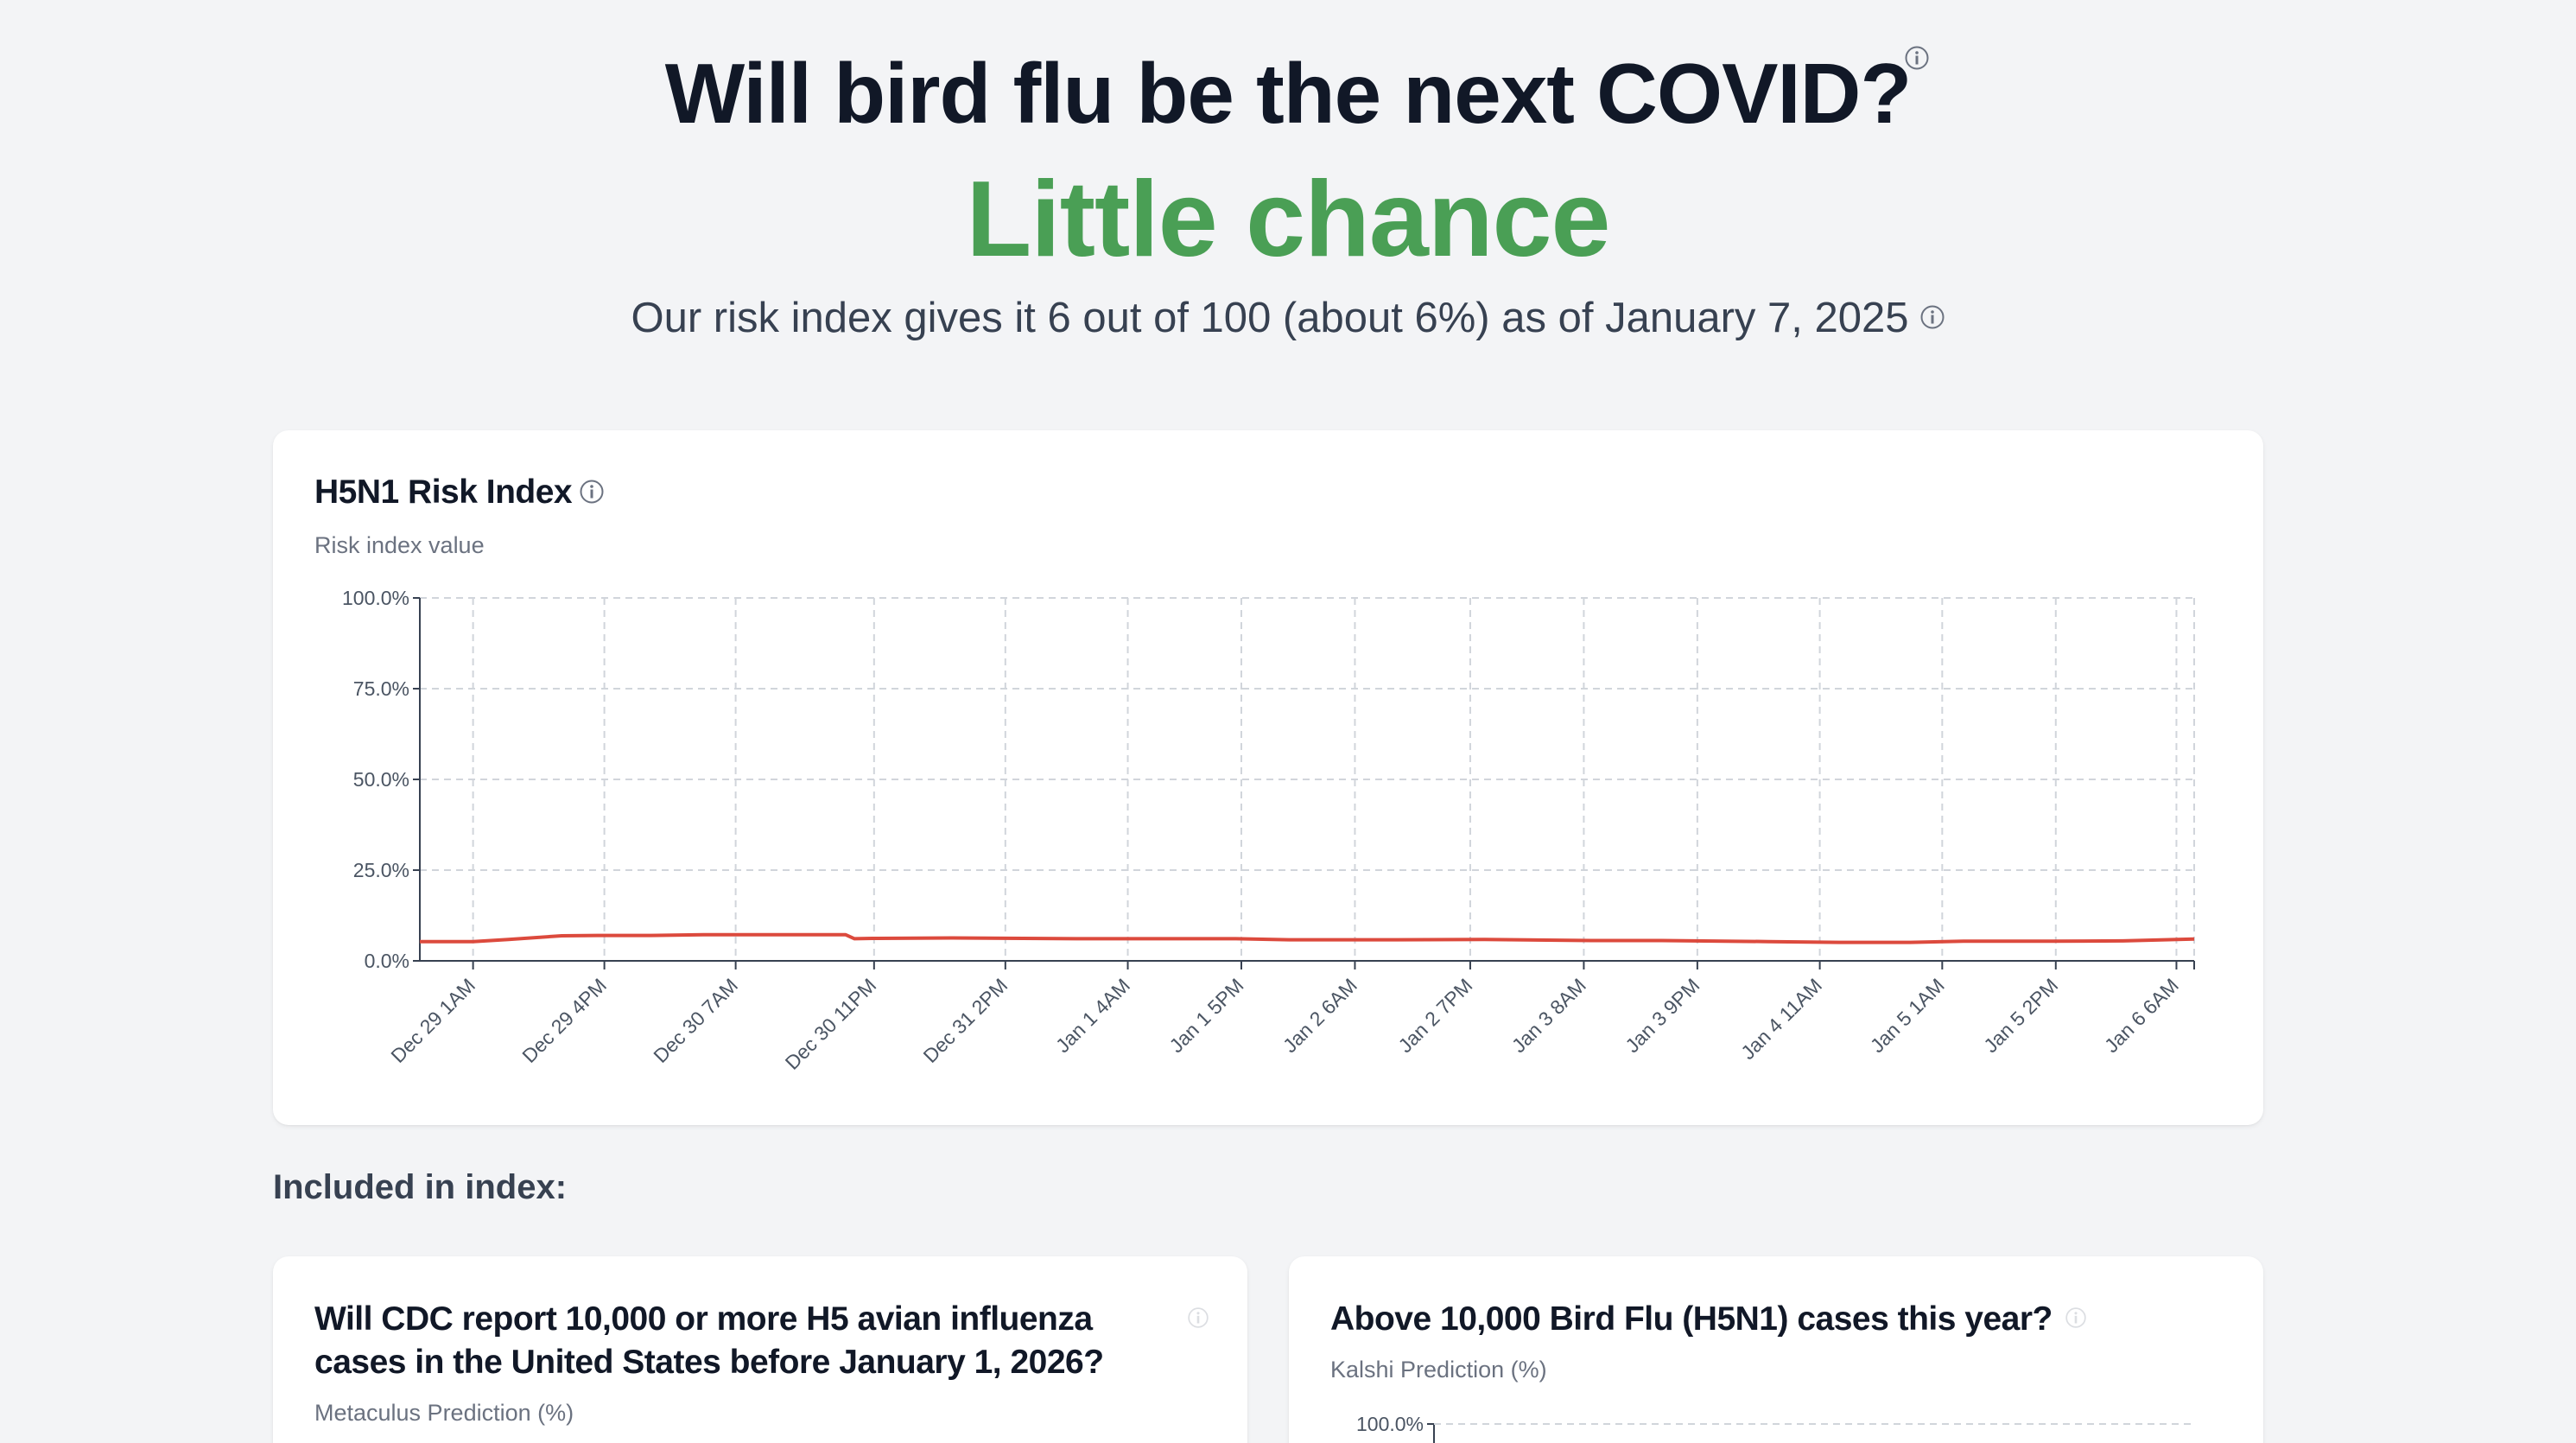 The image size is (2576, 1443). What do you see at coordinates (420, 1187) in the screenshot?
I see `included-heading: Included in index:` at bounding box center [420, 1187].